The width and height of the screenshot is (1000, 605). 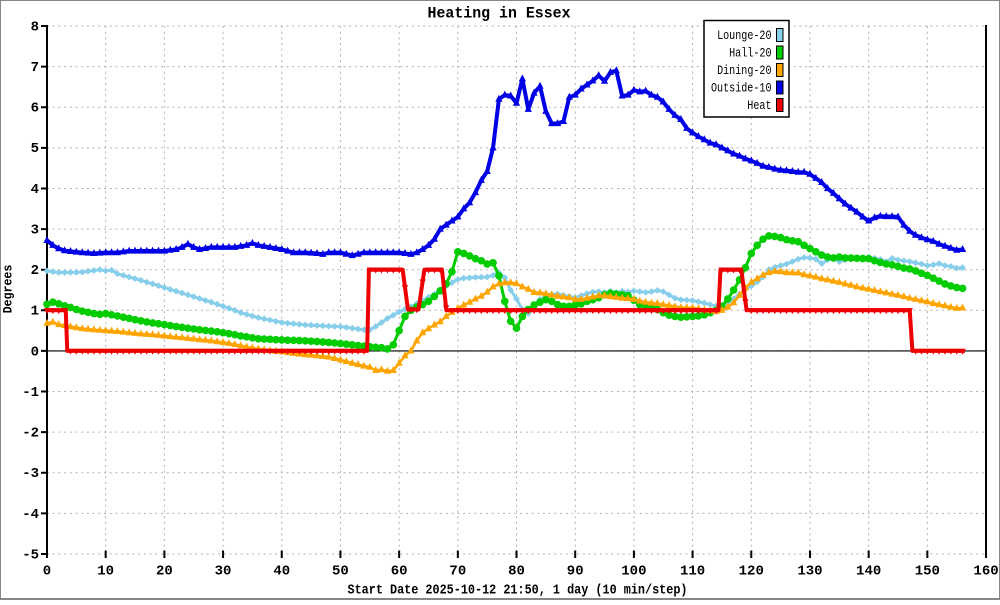 What do you see at coordinates (744, 70) in the screenshot?
I see `svg-text: Dining-20` at bounding box center [744, 70].